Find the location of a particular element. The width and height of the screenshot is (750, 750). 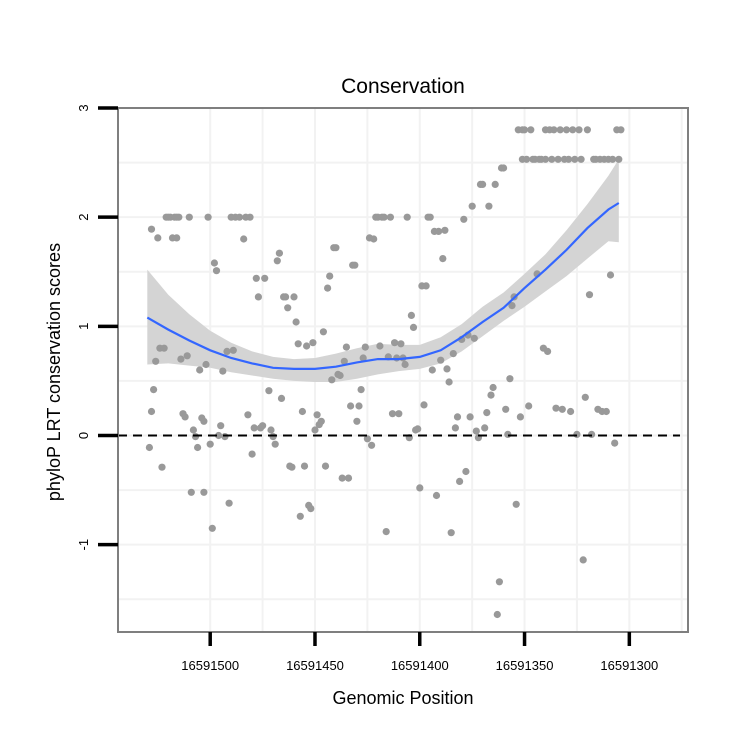

smooth-trend-line is located at coordinates (383, 286).